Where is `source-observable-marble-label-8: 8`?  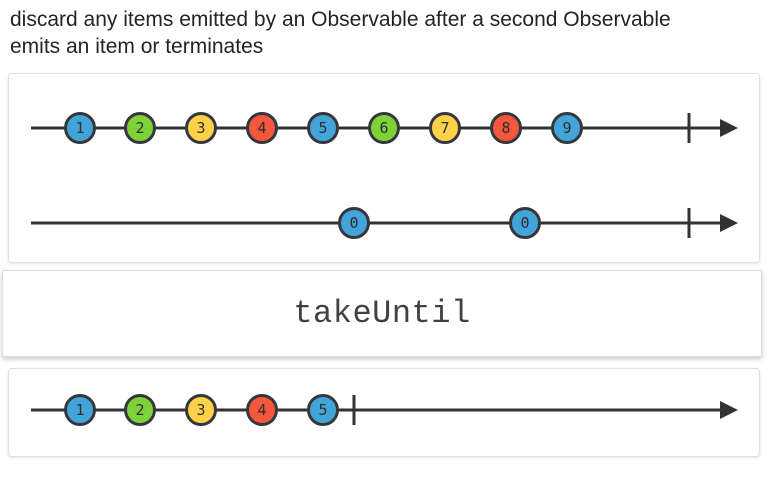 source-observable-marble-label-8: 8 is located at coordinates (505, 128).